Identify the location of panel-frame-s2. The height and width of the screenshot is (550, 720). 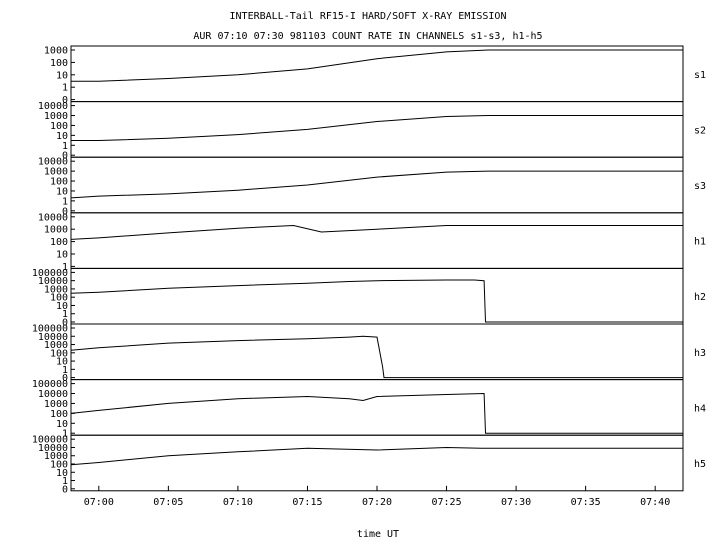
(377, 129).